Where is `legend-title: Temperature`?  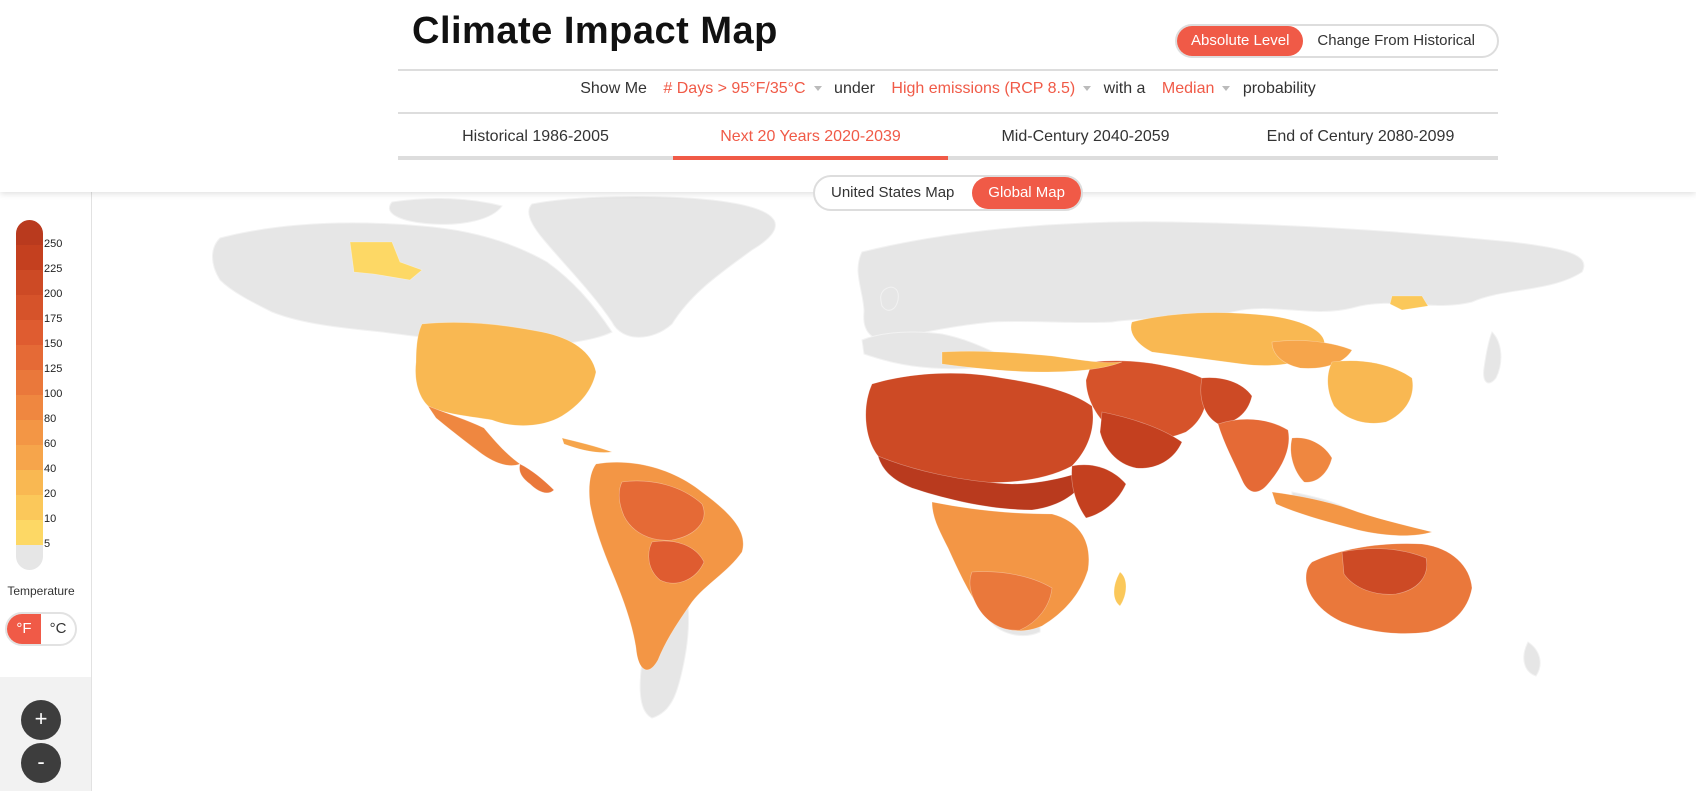 legend-title: Temperature is located at coordinates (41, 591).